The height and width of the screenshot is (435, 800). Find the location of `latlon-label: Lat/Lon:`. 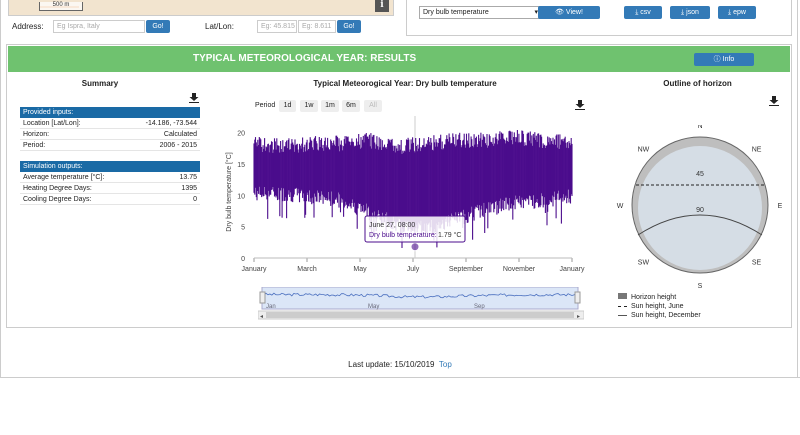

latlon-label: Lat/Lon: is located at coordinates (219, 26).